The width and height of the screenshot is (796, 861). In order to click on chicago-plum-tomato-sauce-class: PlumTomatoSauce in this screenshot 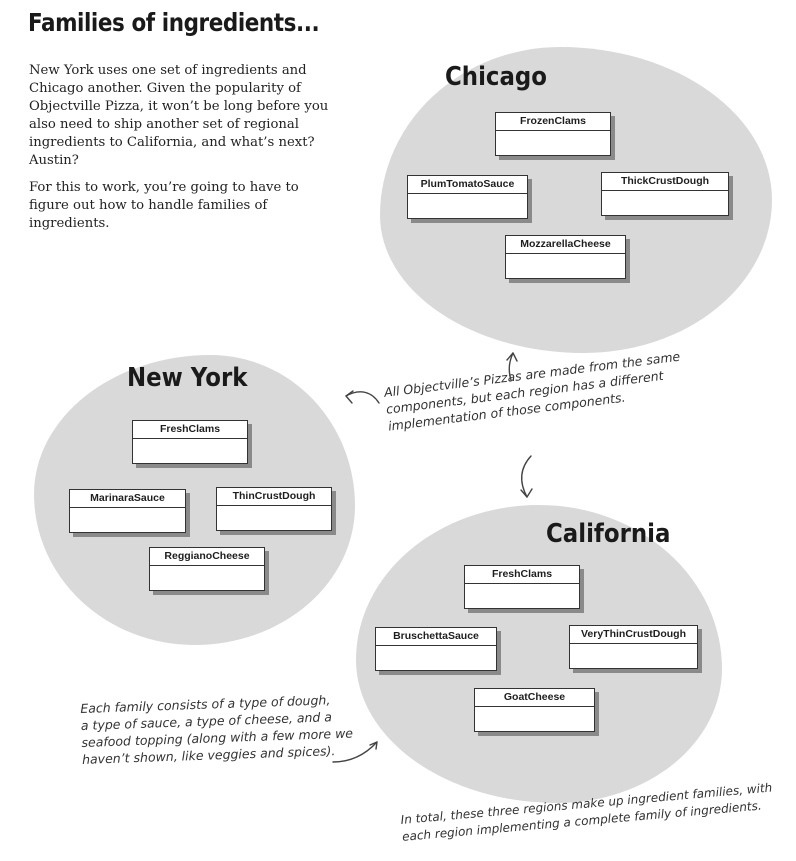, I will do `click(467, 197)`.